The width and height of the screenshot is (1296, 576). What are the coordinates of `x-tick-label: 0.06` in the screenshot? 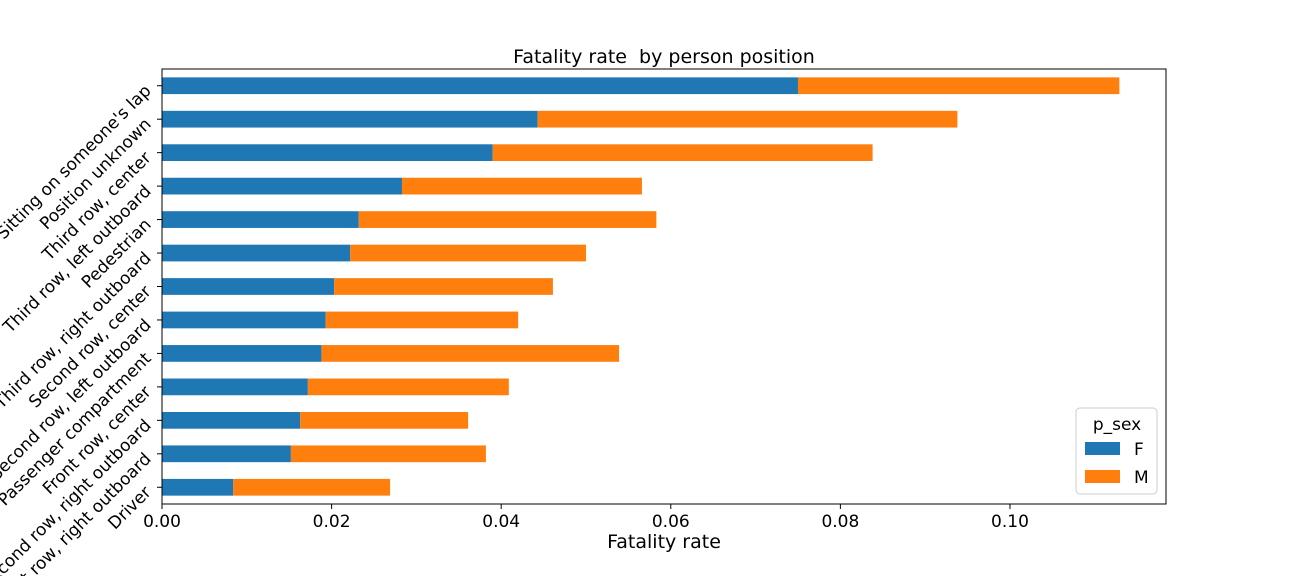 It's located at (671, 522).